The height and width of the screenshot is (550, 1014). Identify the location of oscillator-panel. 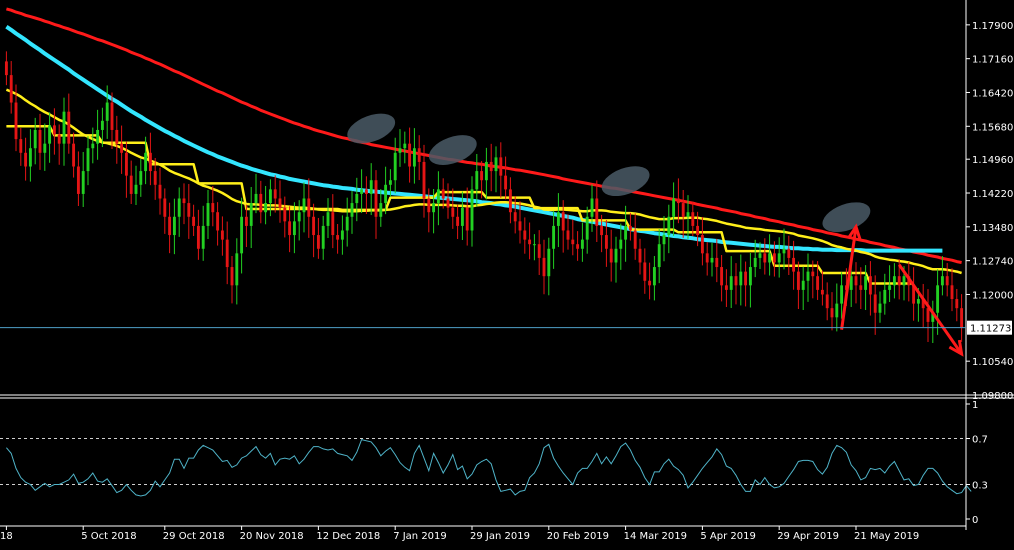
(486, 467).